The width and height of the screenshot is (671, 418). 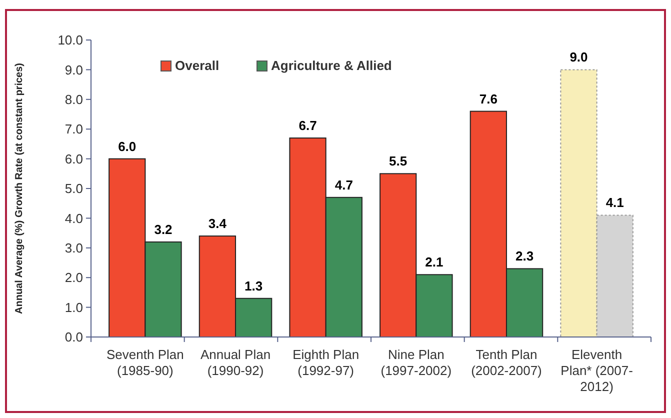 What do you see at coordinates (218, 224) in the screenshot?
I see `data-label: 3.4` at bounding box center [218, 224].